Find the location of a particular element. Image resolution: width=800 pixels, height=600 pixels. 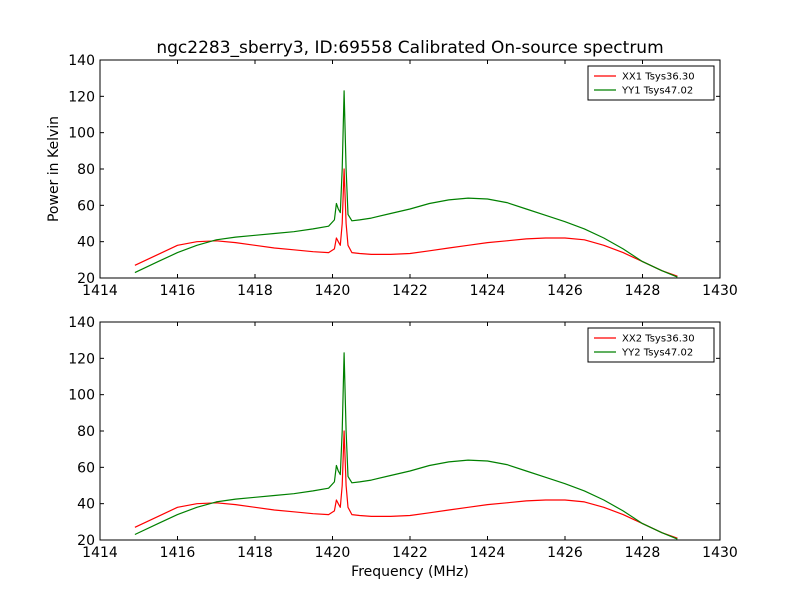

y-axis-label: Power in Kelvin is located at coordinates (54, 169).